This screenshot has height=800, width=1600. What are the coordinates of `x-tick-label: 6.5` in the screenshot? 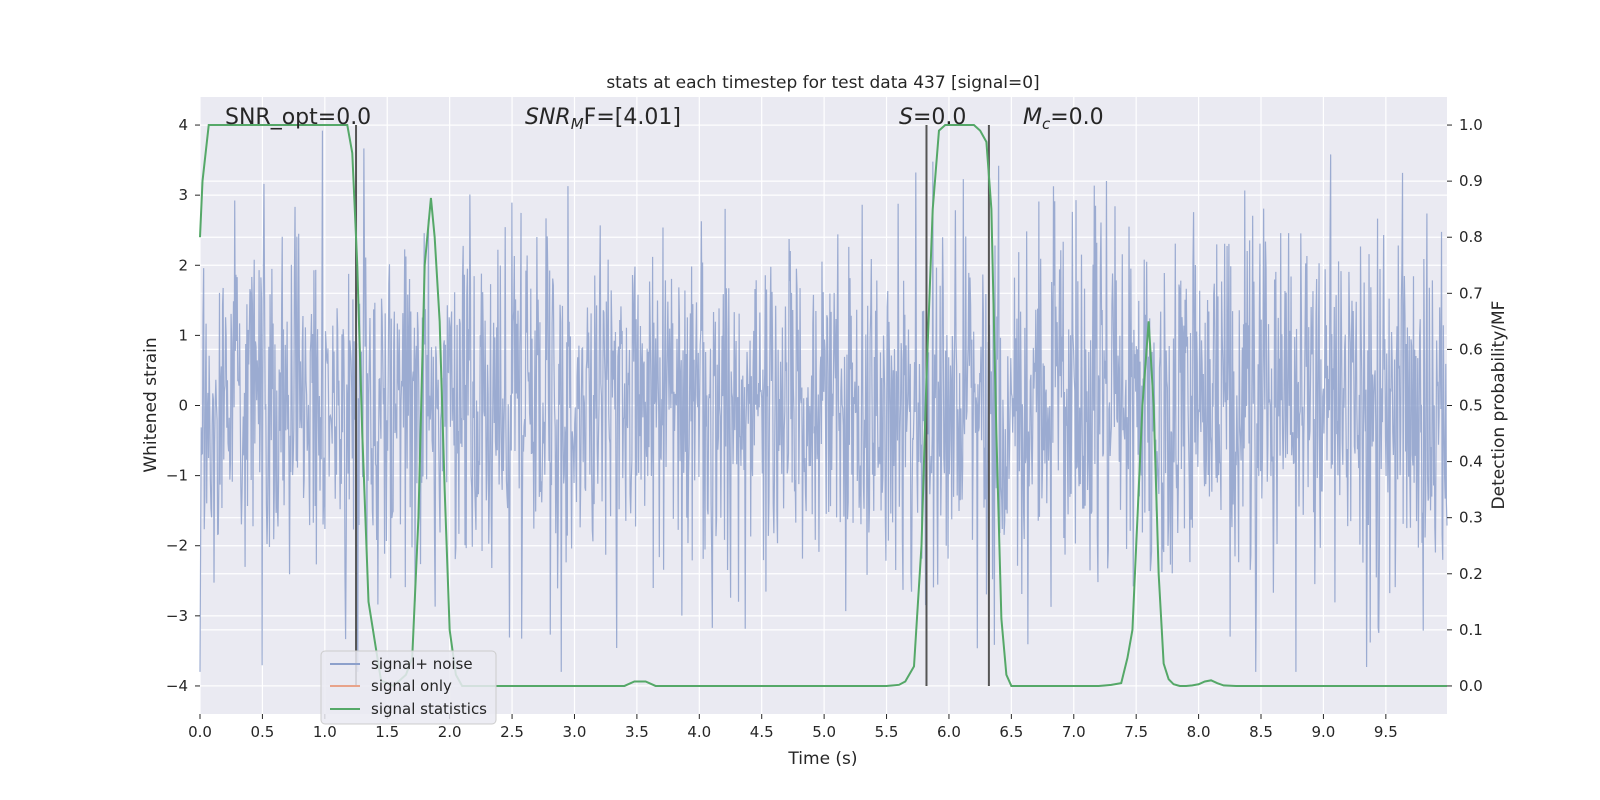 It's located at (1011, 732).